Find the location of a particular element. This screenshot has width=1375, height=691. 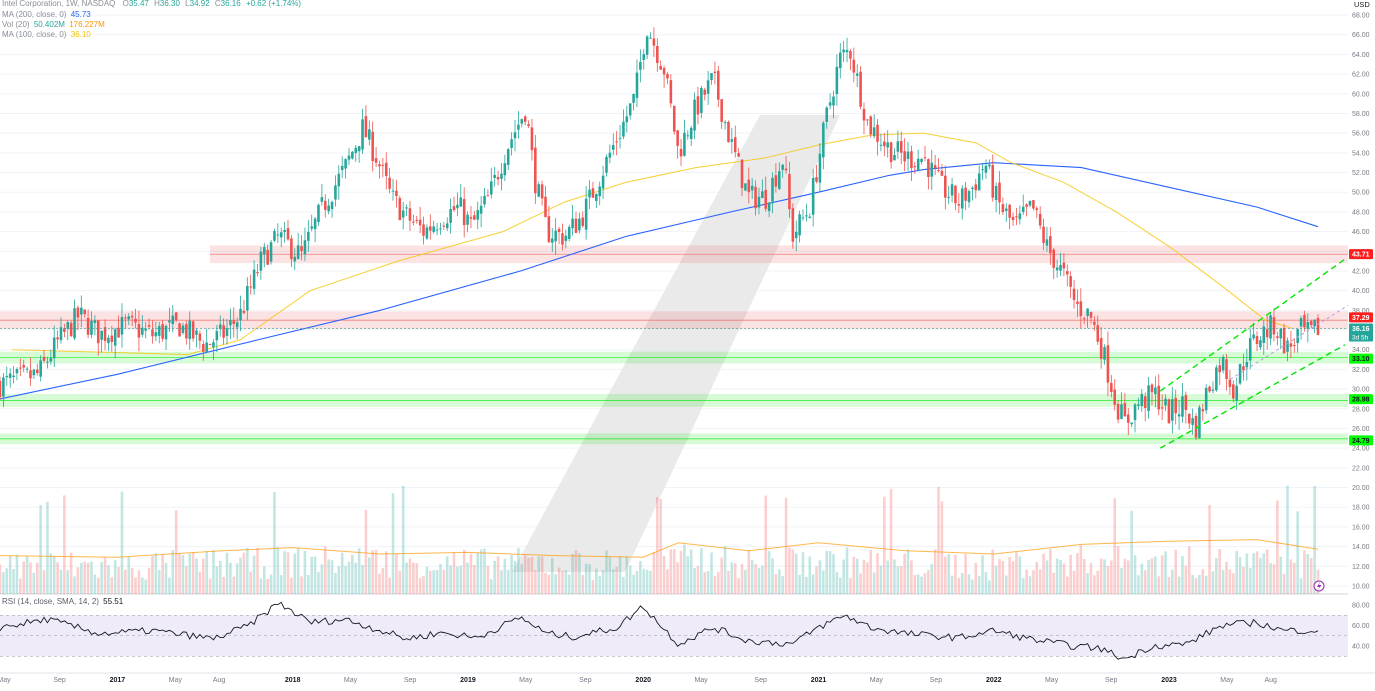

rsi-pane is located at coordinates (674, 630).